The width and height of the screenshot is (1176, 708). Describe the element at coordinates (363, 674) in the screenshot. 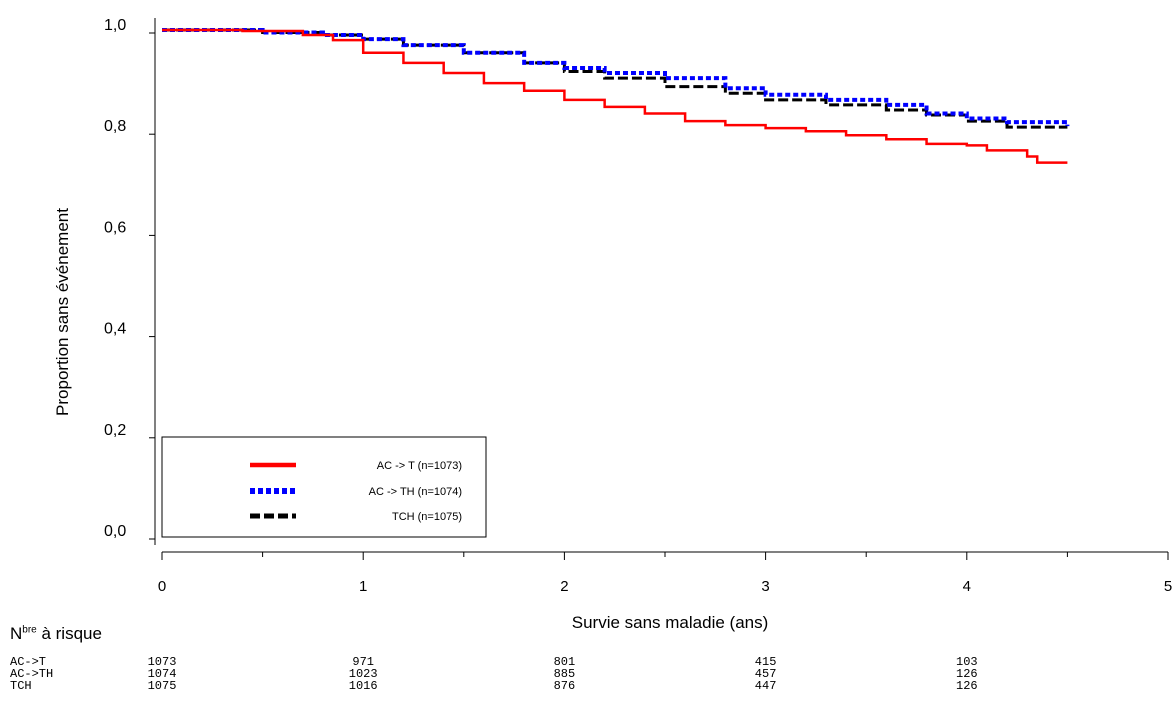

I see `risk-value: 1023` at that location.